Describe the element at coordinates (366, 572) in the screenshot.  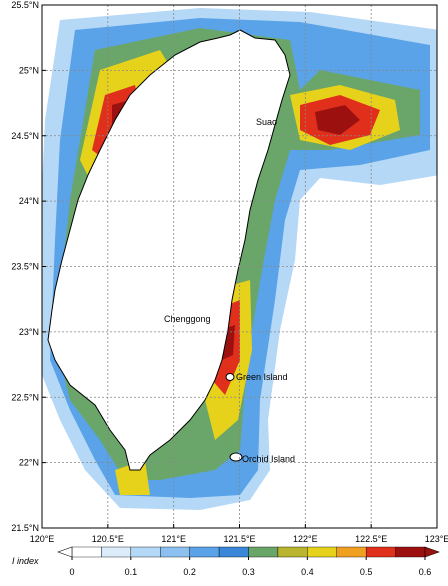
I see `colorbar-tick-label: 0.5` at that location.